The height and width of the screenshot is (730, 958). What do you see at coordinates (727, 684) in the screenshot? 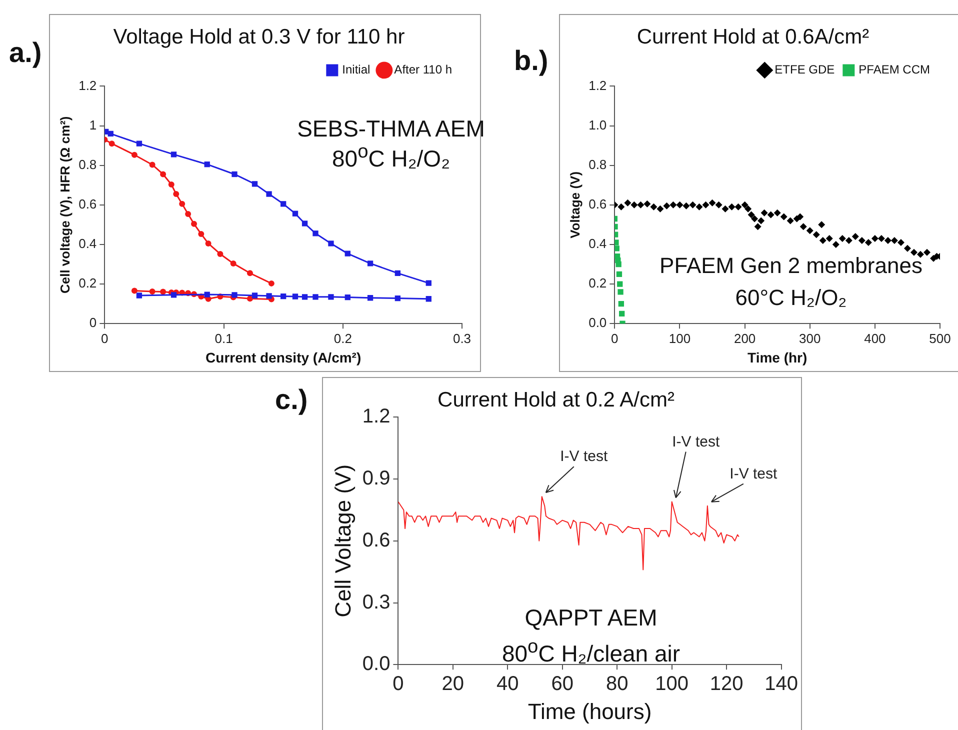
I see `x-tick-label: 120` at bounding box center [727, 684].